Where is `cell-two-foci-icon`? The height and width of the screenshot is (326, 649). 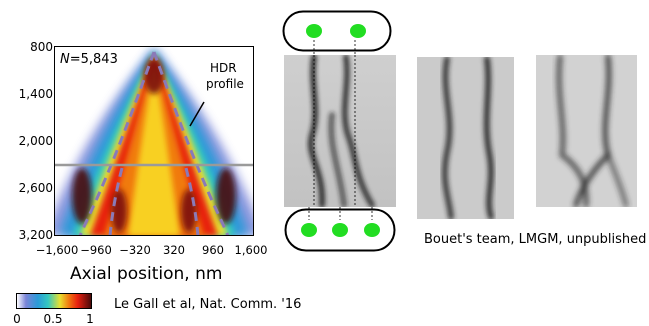
cell-two-foci-icon is located at coordinates (337, 31).